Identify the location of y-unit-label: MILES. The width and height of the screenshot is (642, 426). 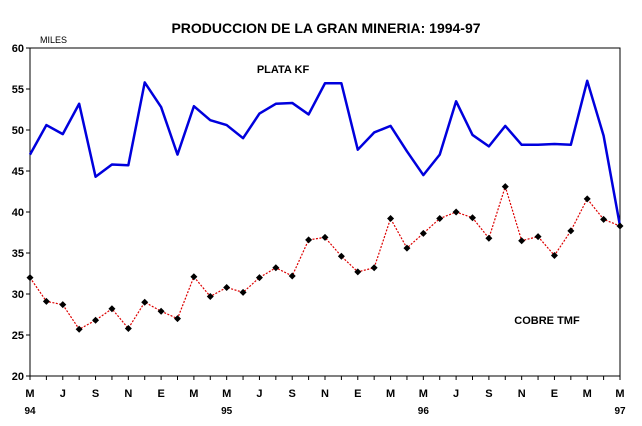
(53, 40).